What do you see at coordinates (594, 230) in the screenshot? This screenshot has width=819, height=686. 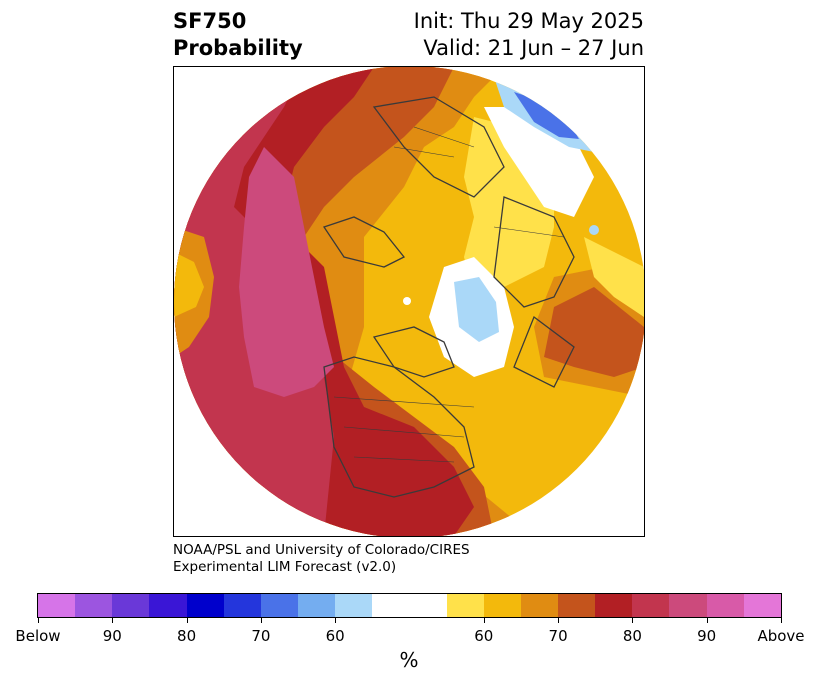 I see `field-blue-spot` at bounding box center [594, 230].